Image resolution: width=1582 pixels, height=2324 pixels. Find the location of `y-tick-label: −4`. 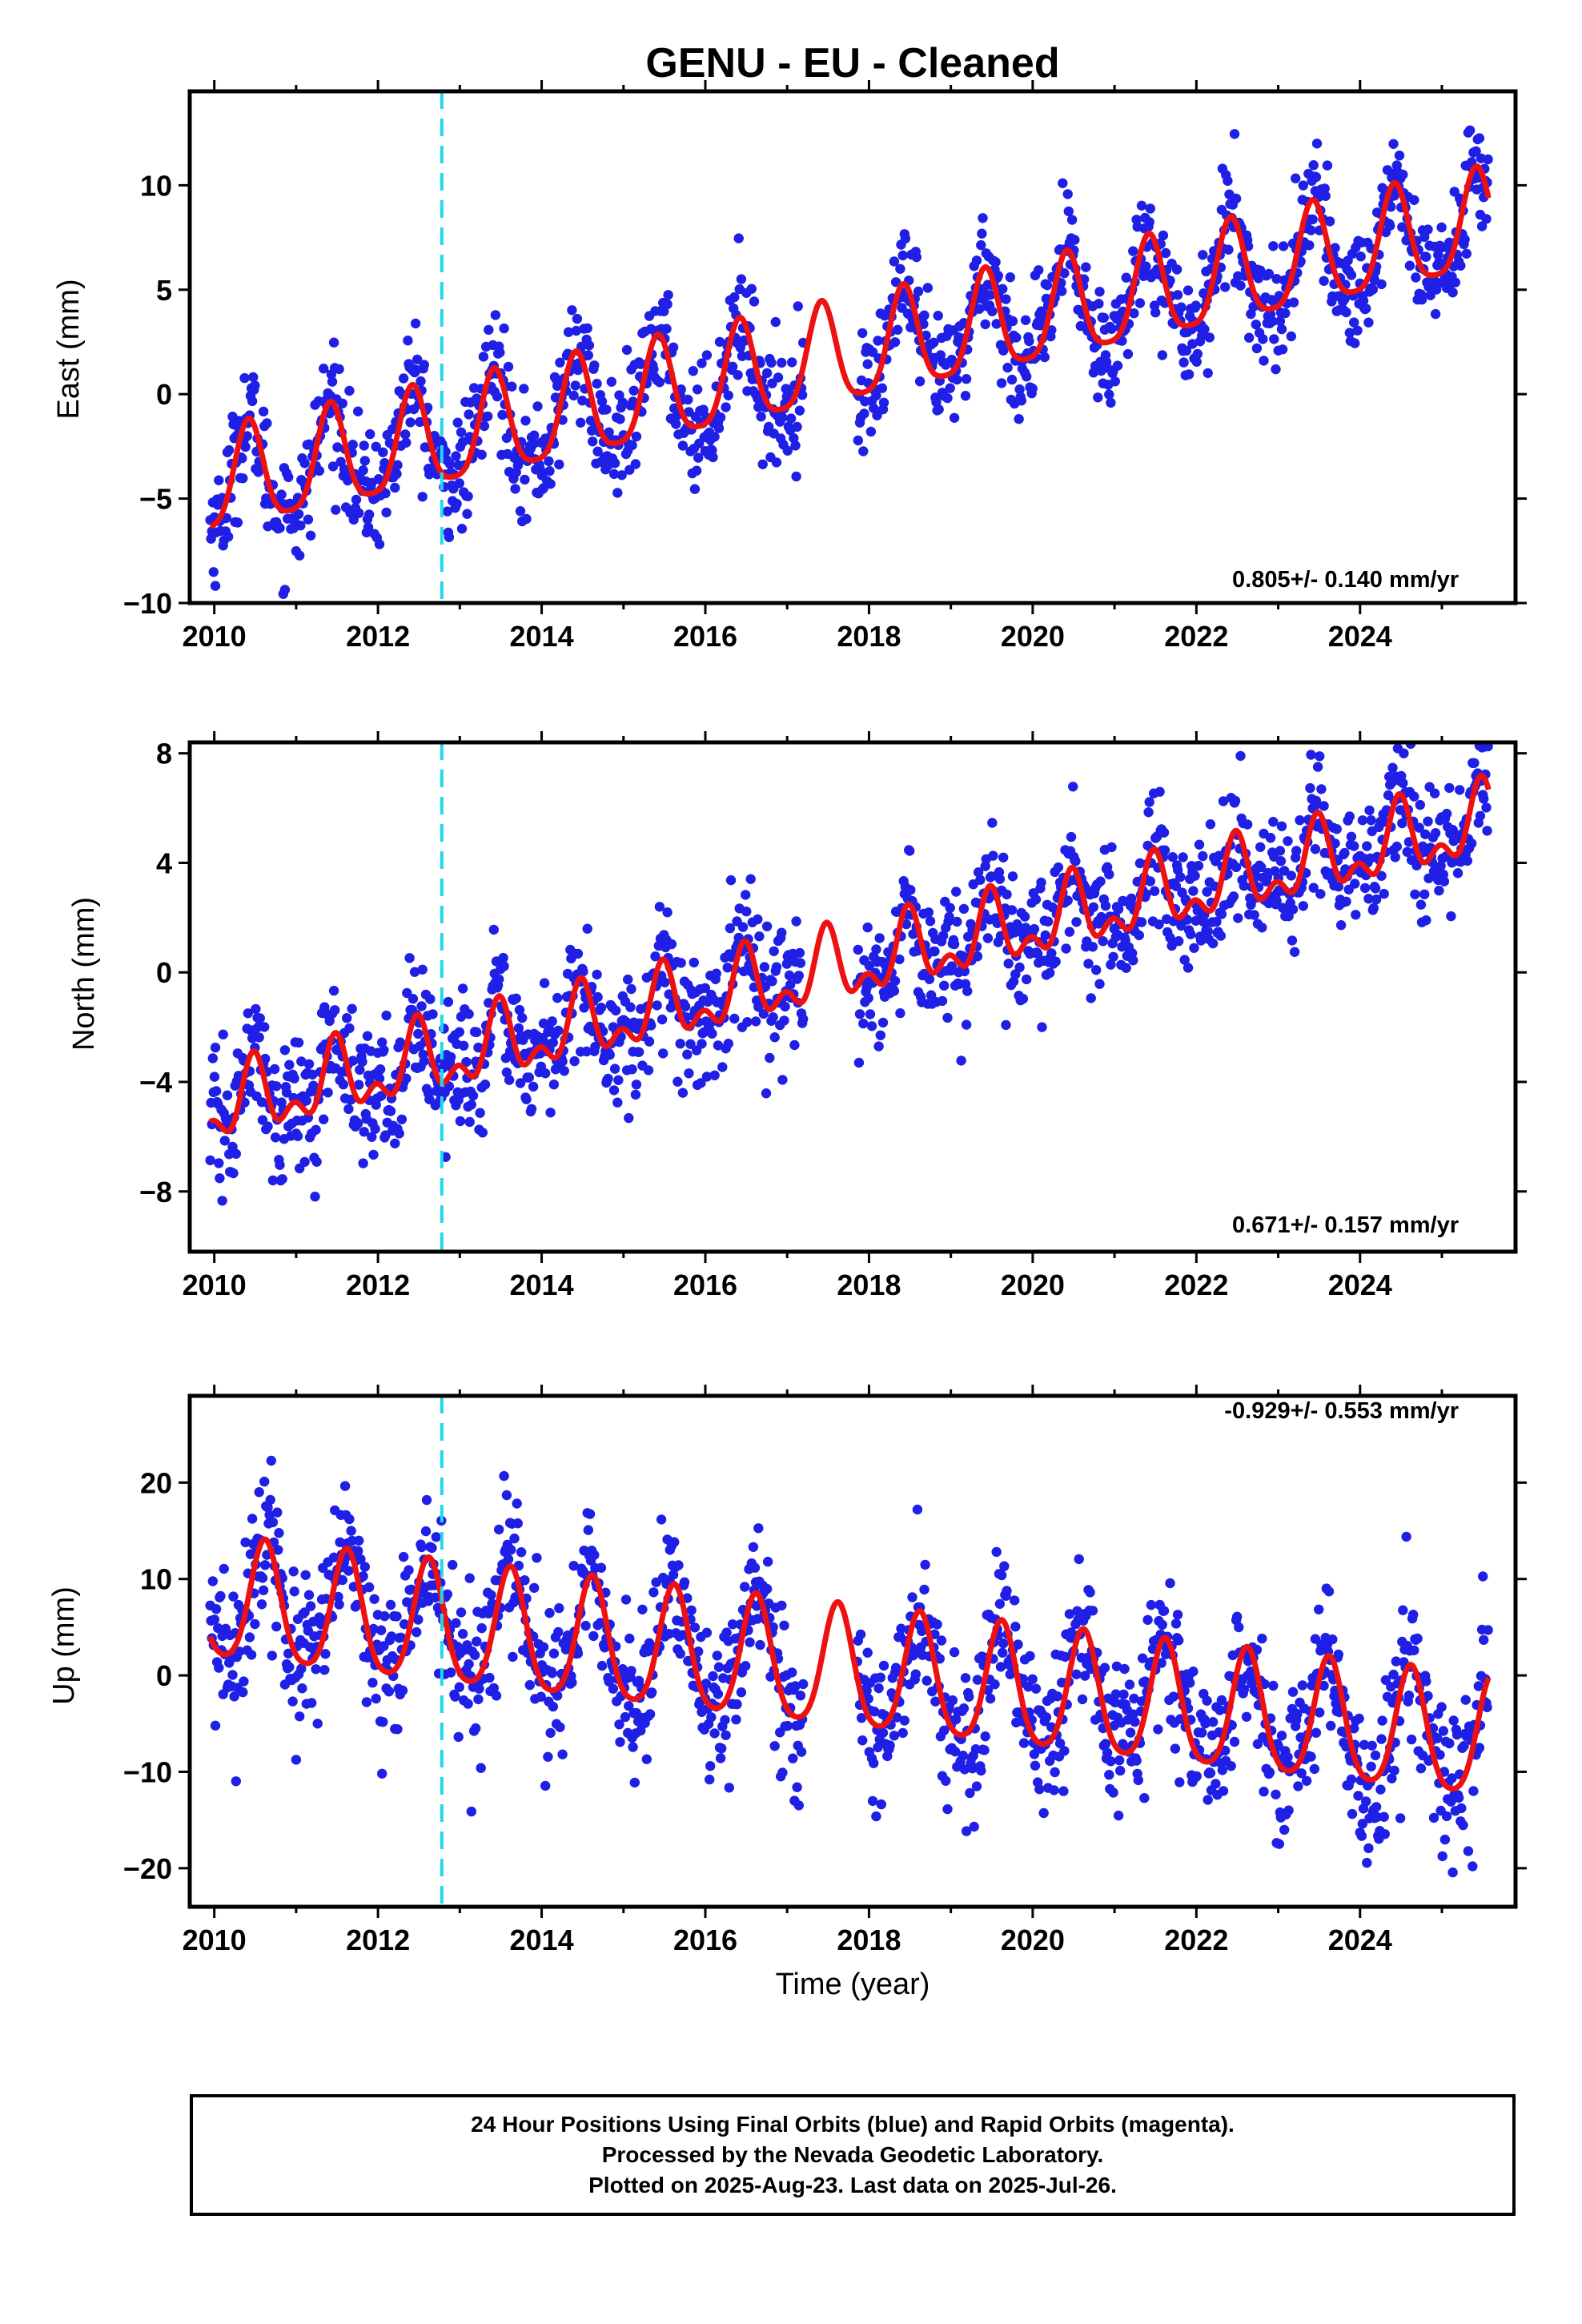

y-tick-label: −4 is located at coordinates (155, 1082).